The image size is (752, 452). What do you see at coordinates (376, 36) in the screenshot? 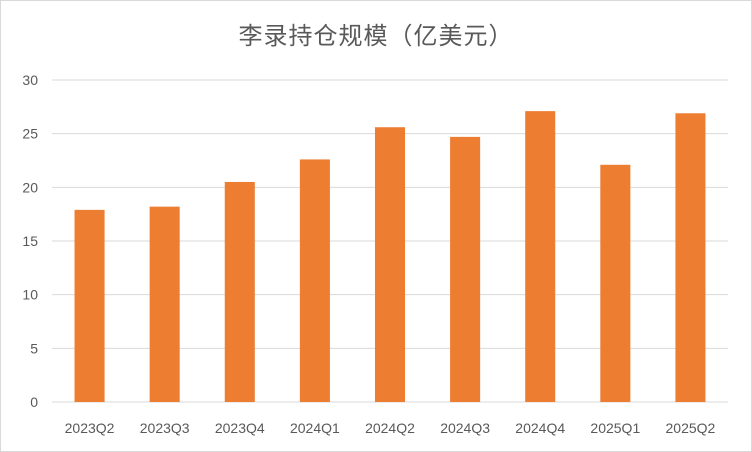
I see `chart-title: 李录持仓规模（亿美元）` at bounding box center [376, 36].